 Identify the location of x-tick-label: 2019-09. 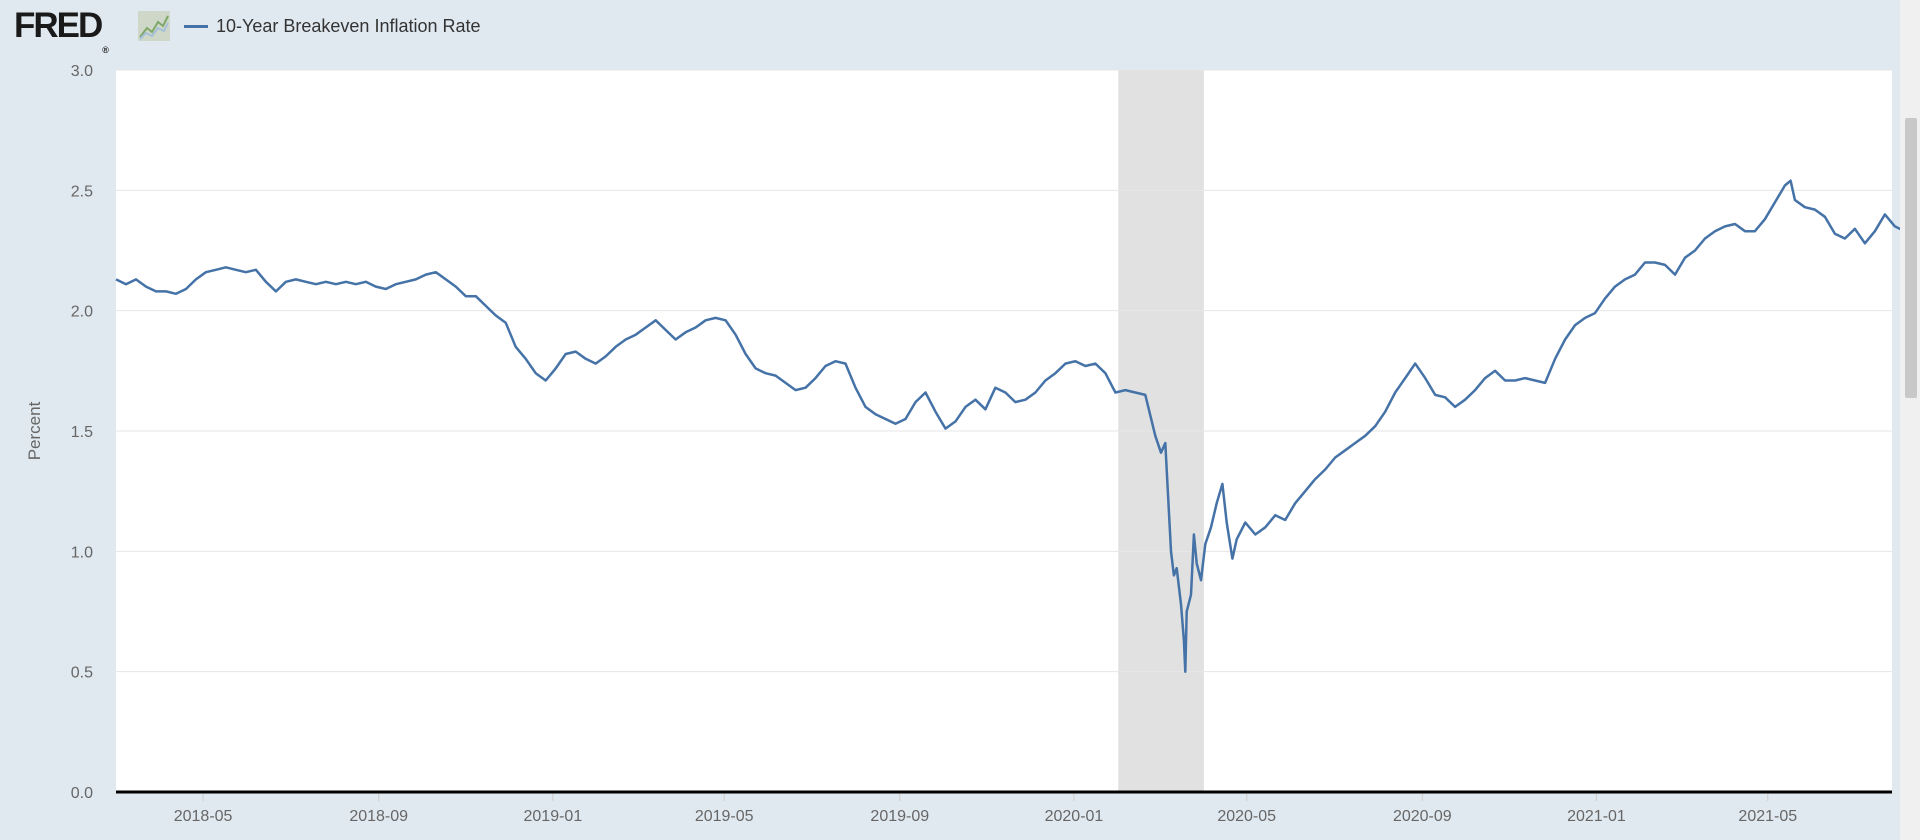
(899, 816).